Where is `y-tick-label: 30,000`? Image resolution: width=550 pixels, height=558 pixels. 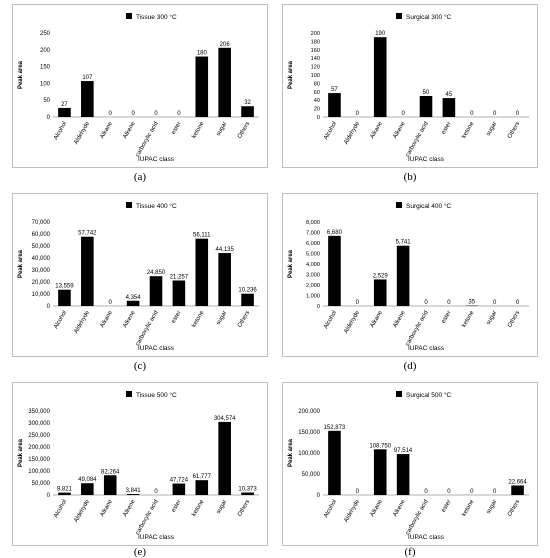
y-tick-label: 30,000 is located at coordinates (41, 271).